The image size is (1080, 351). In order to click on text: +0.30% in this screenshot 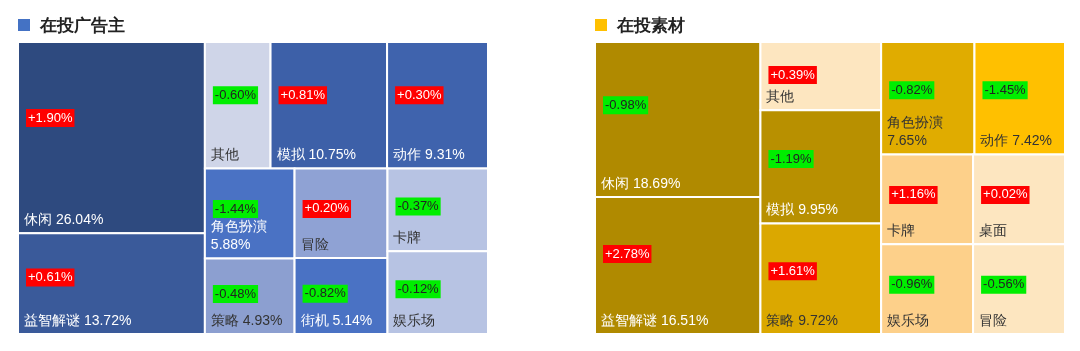, I will do `click(419, 94)`.